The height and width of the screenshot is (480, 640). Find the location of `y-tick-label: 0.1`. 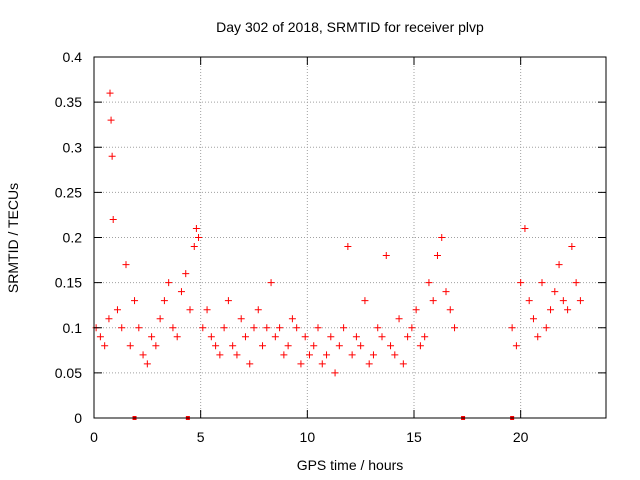

y-tick-label: 0.1 is located at coordinates (73, 328).